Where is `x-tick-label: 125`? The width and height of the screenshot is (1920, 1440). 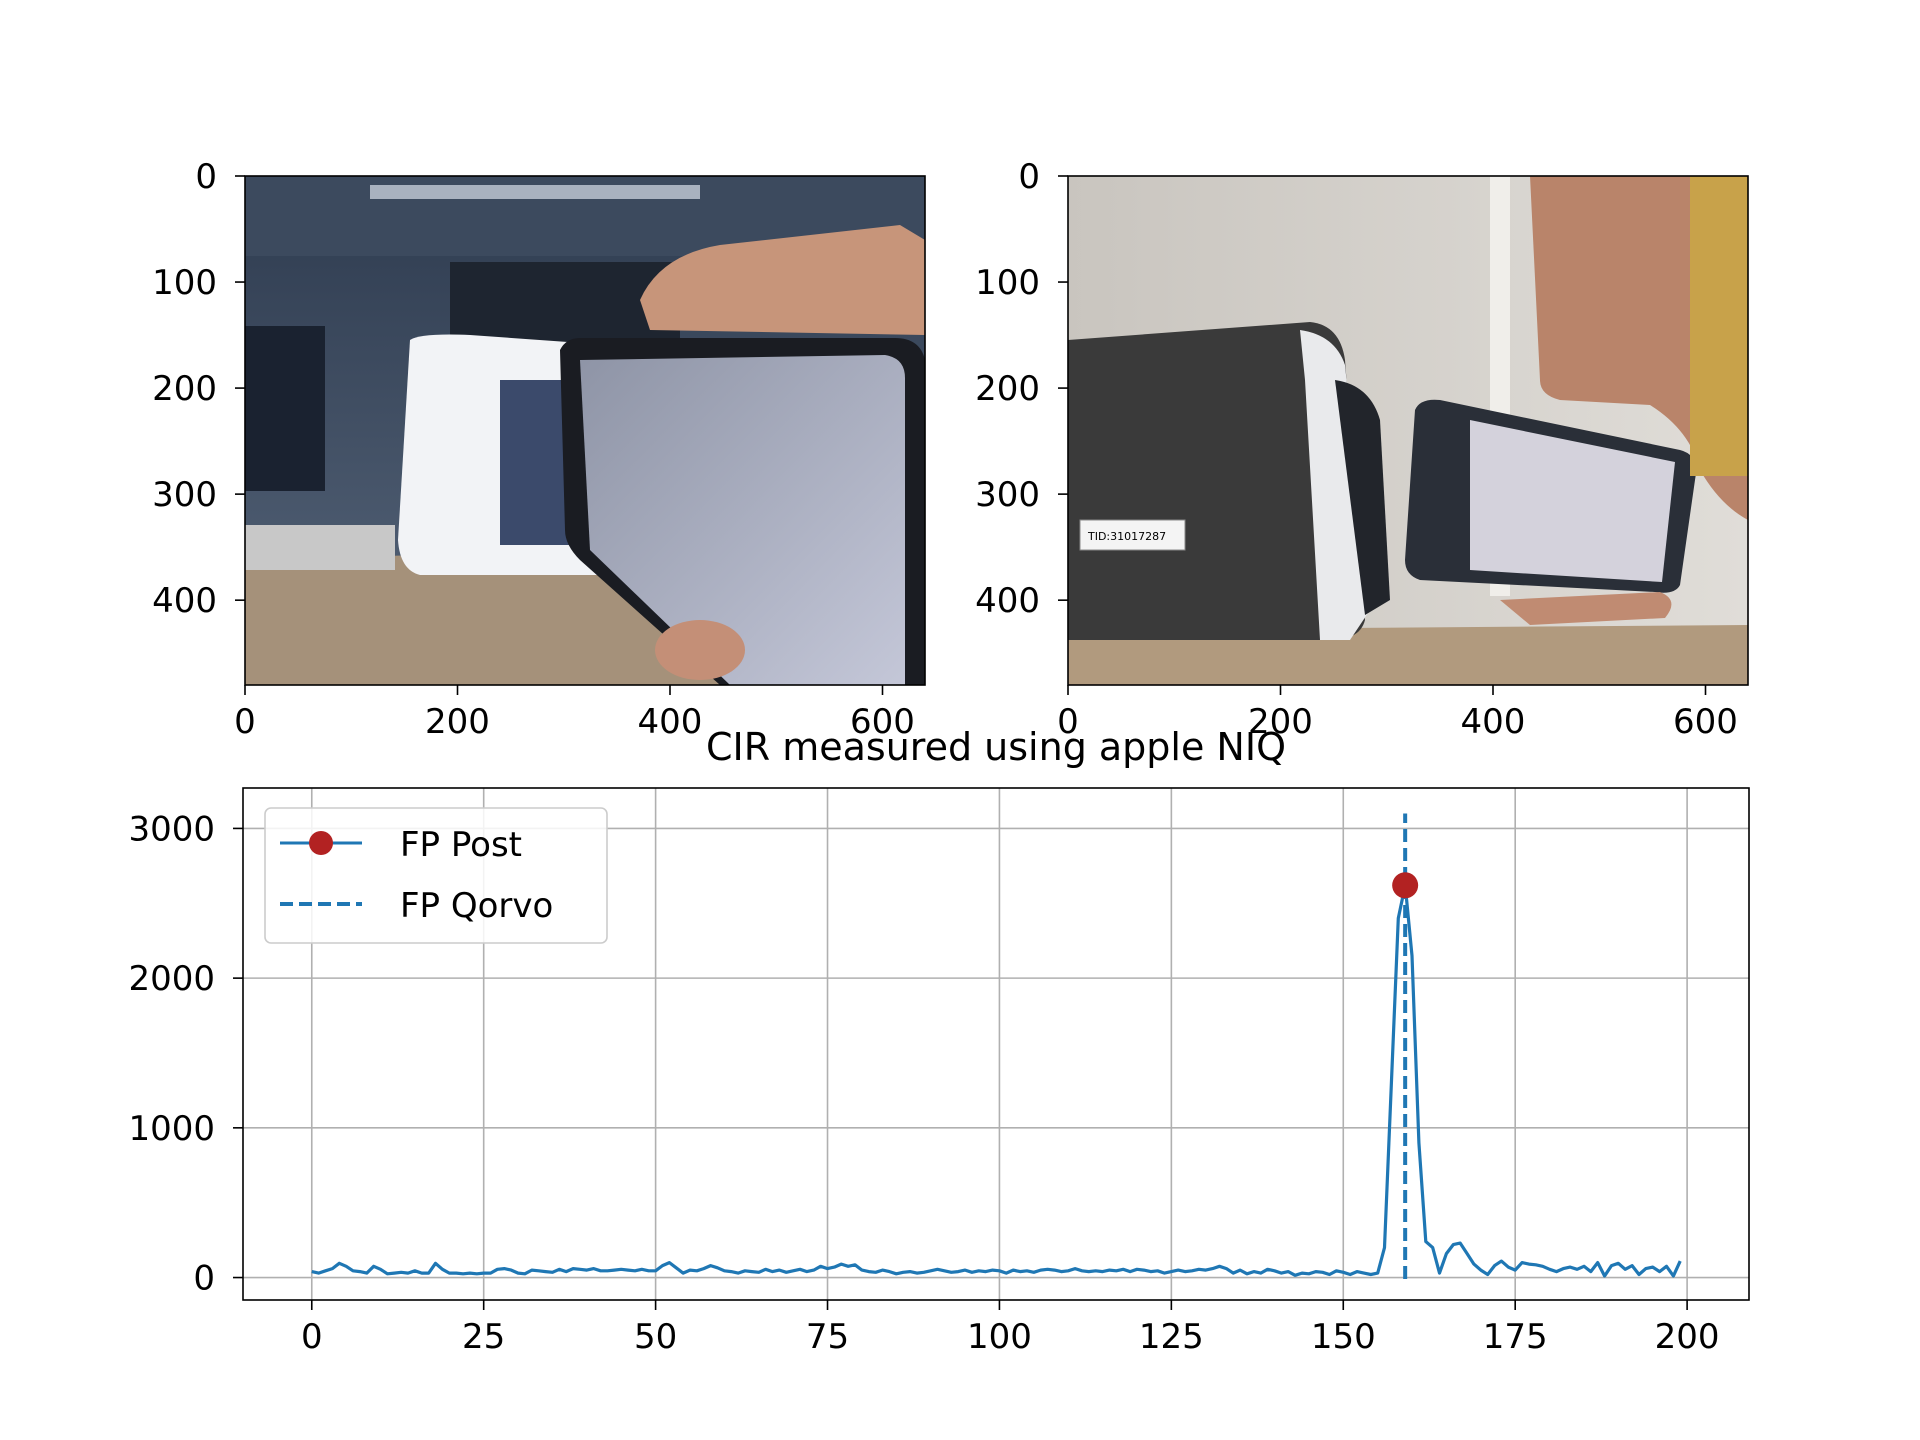 x-tick-label: 125 is located at coordinates (1171, 1337).